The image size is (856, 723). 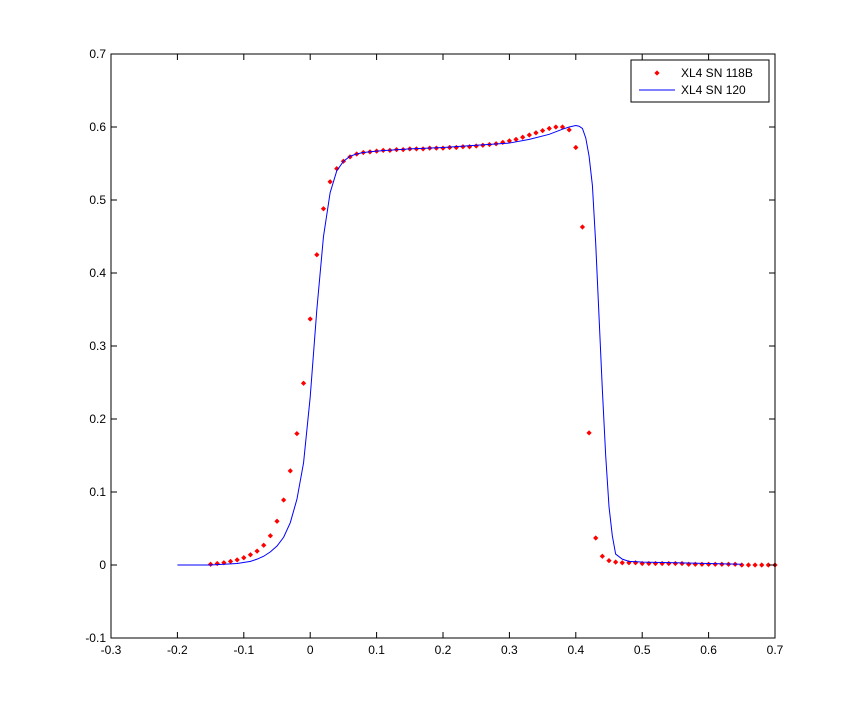 I want to click on legend-box, so click(x=700, y=81).